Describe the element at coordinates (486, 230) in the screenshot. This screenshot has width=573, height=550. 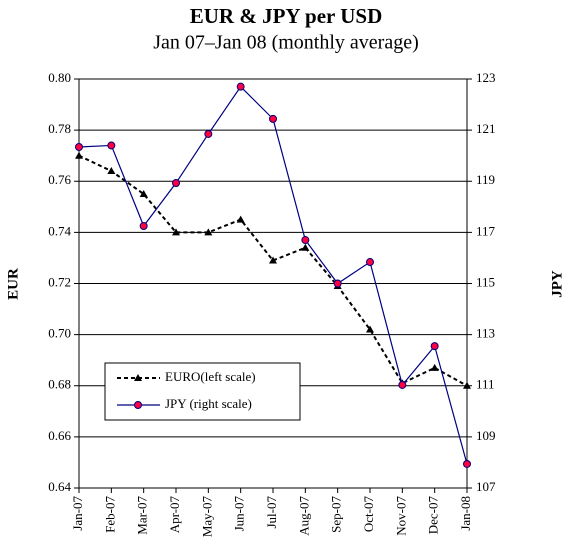
I see `y2-tick-label: 117` at that location.